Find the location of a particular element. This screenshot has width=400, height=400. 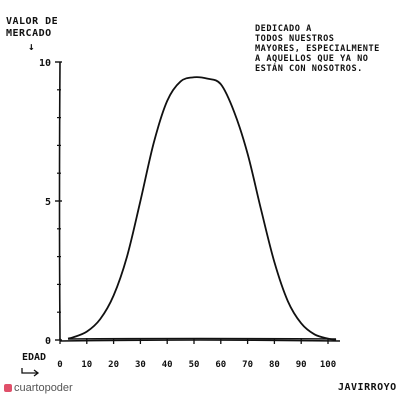

x-tick-label: 80 is located at coordinates (274, 365).